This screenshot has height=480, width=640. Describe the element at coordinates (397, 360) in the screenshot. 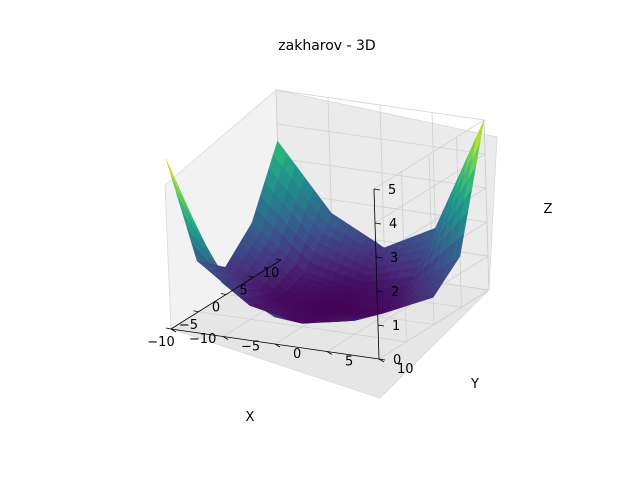

I see `z-tick-label: 0` at that location.